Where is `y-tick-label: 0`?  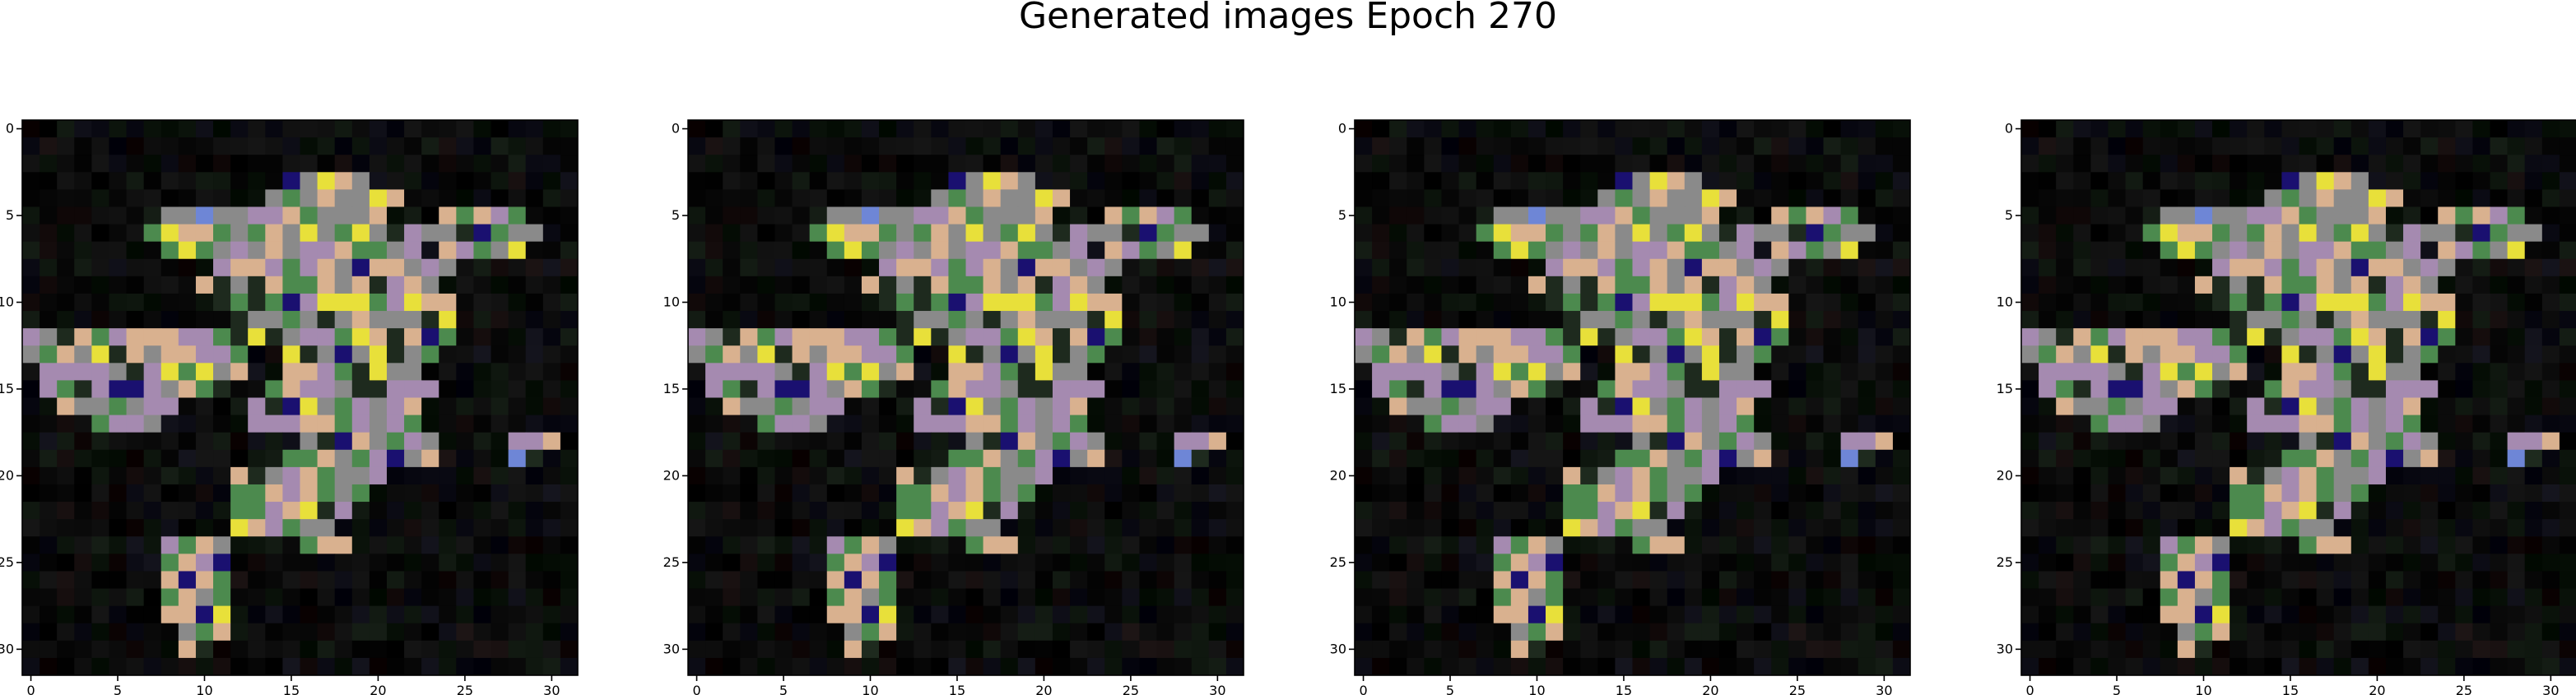 y-tick-label: 0 is located at coordinates (10, 129).